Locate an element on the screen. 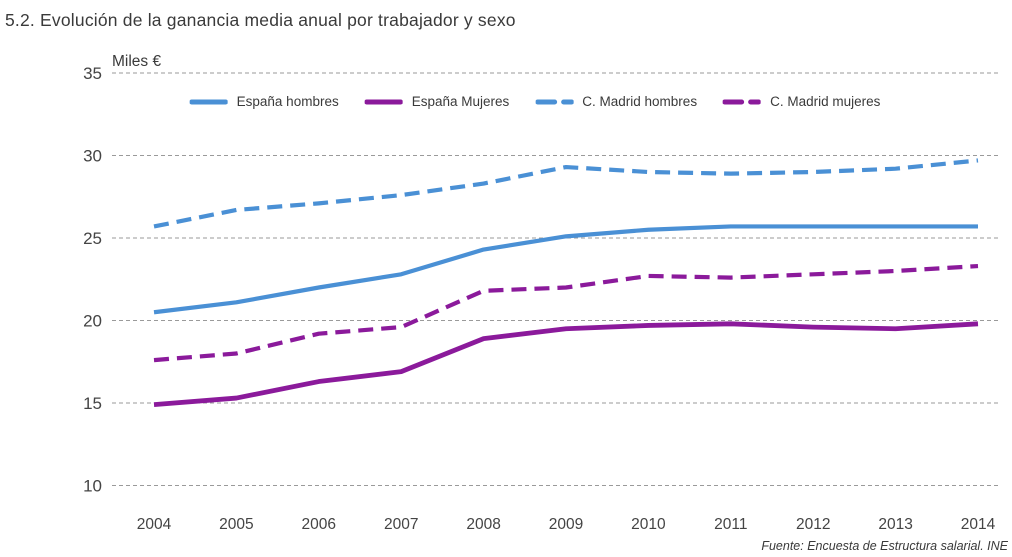  x-tick-label: 2008 is located at coordinates (483, 524).